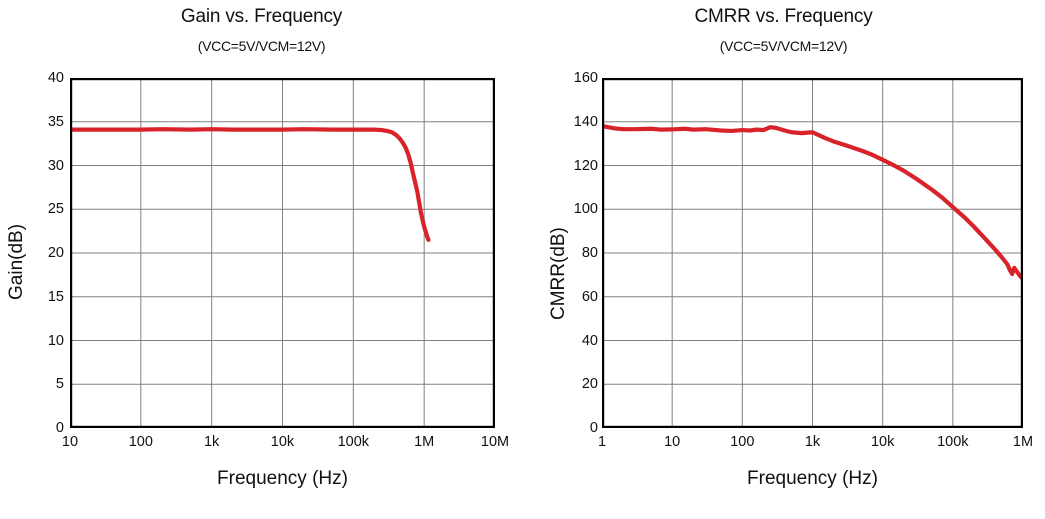  Describe the element at coordinates (585, 121) in the screenshot. I see `y-tick: 140` at that location.